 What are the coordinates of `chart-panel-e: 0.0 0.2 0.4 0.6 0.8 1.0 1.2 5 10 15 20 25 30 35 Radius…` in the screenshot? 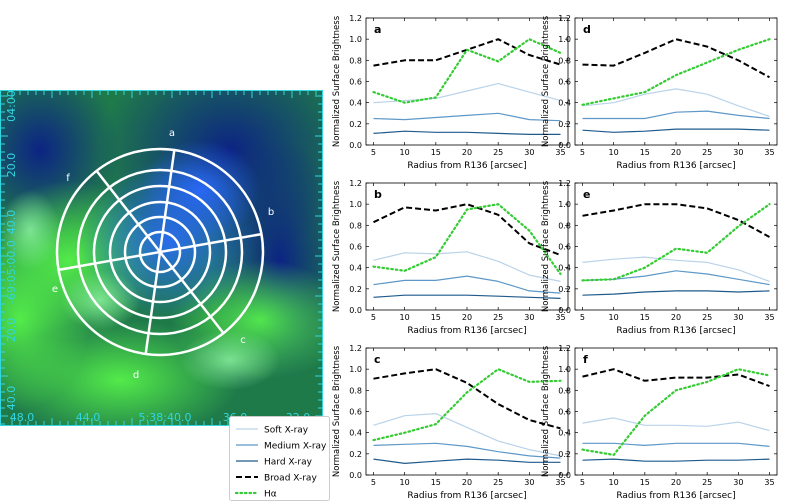 It's located at (659, 257).